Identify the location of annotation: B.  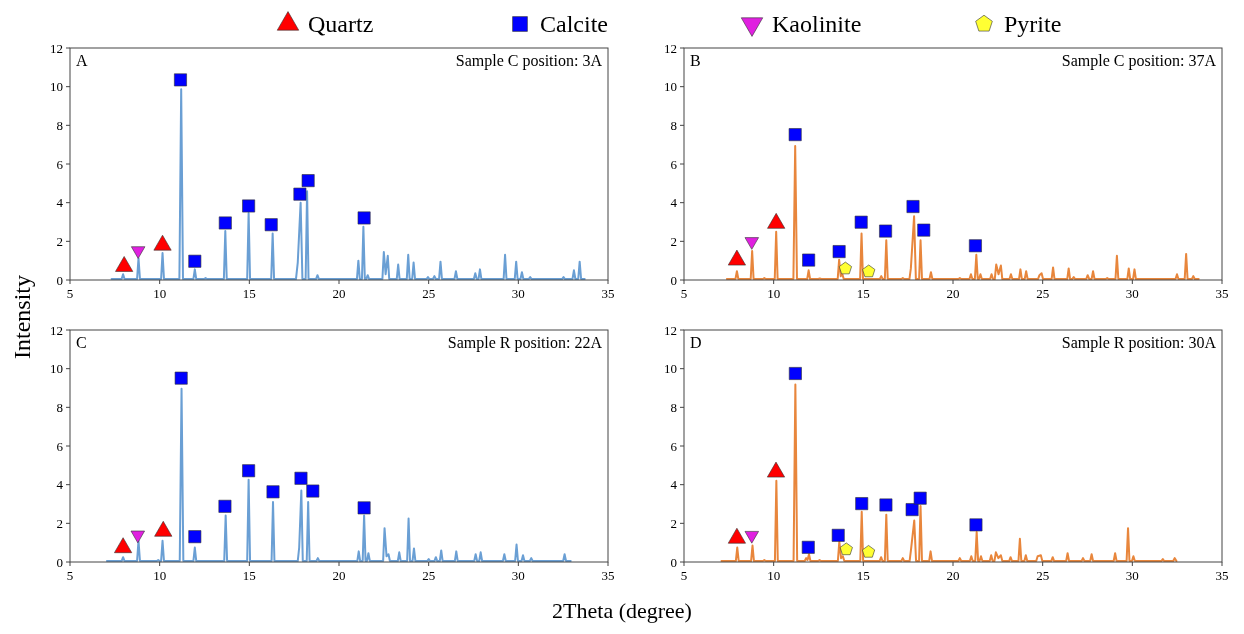
(695, 60).